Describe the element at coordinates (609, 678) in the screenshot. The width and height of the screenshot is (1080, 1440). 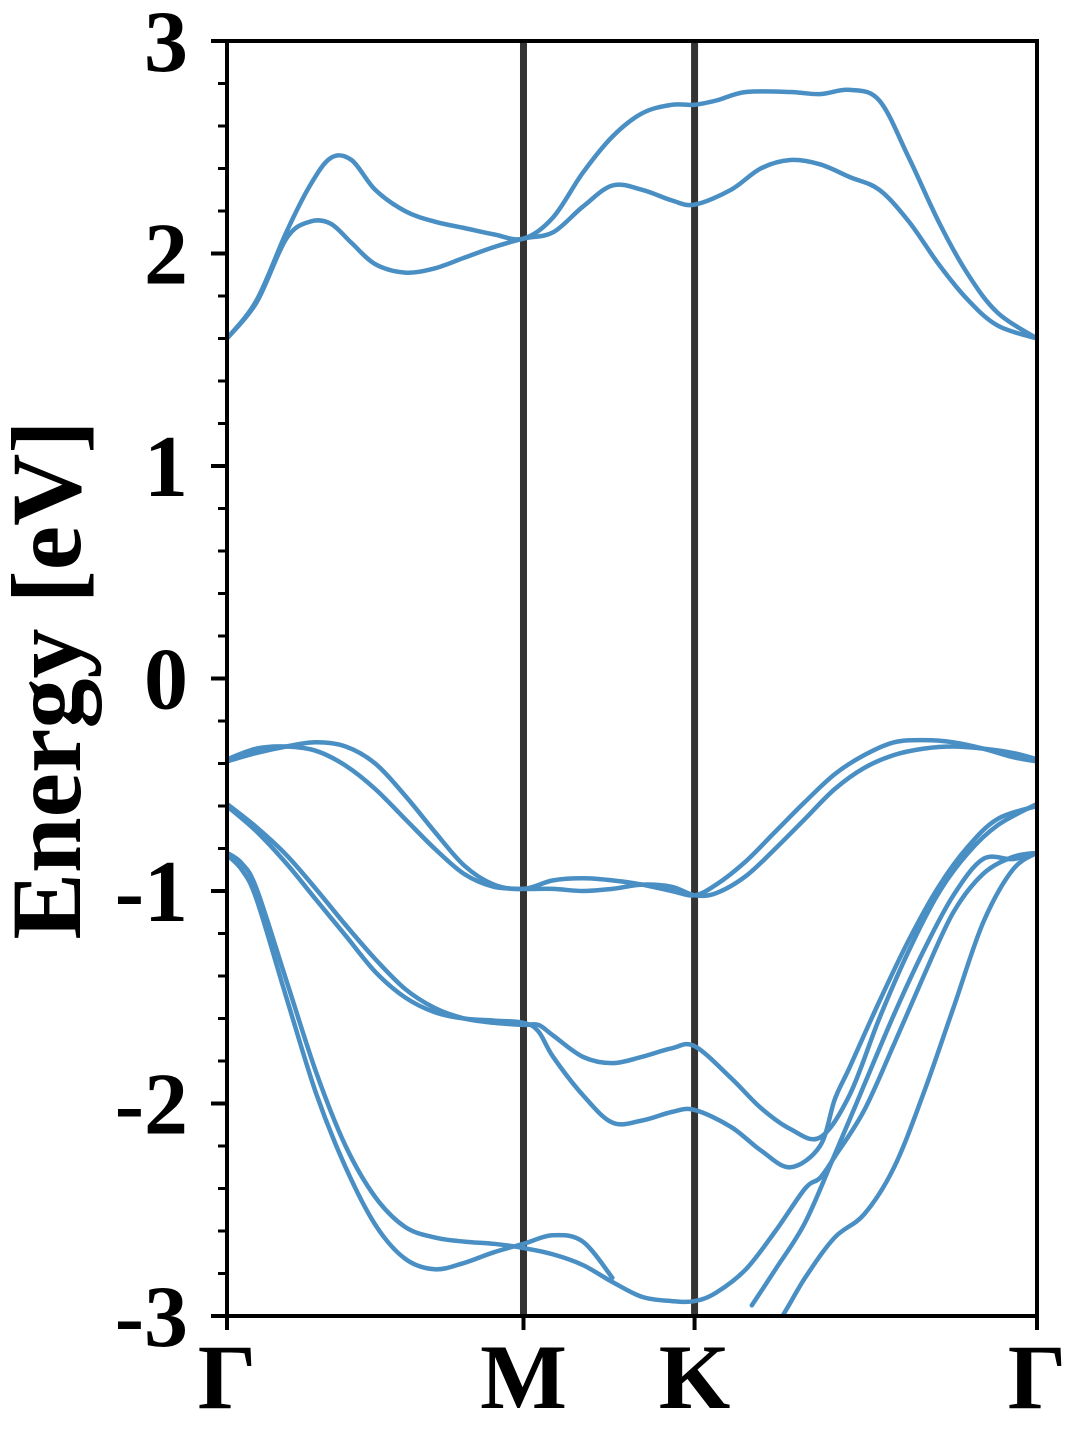
I see `high-symmetry-dividers` at that location.